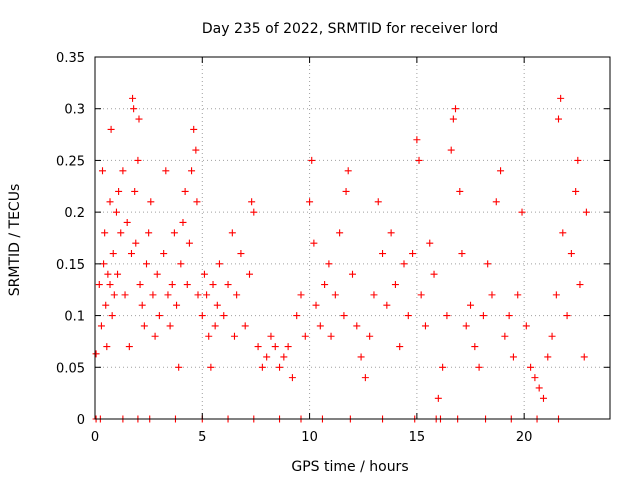 The width and height of the screenshot is (640, 480). I want to click on y-tick-label: 0.1, so click(74, 317).